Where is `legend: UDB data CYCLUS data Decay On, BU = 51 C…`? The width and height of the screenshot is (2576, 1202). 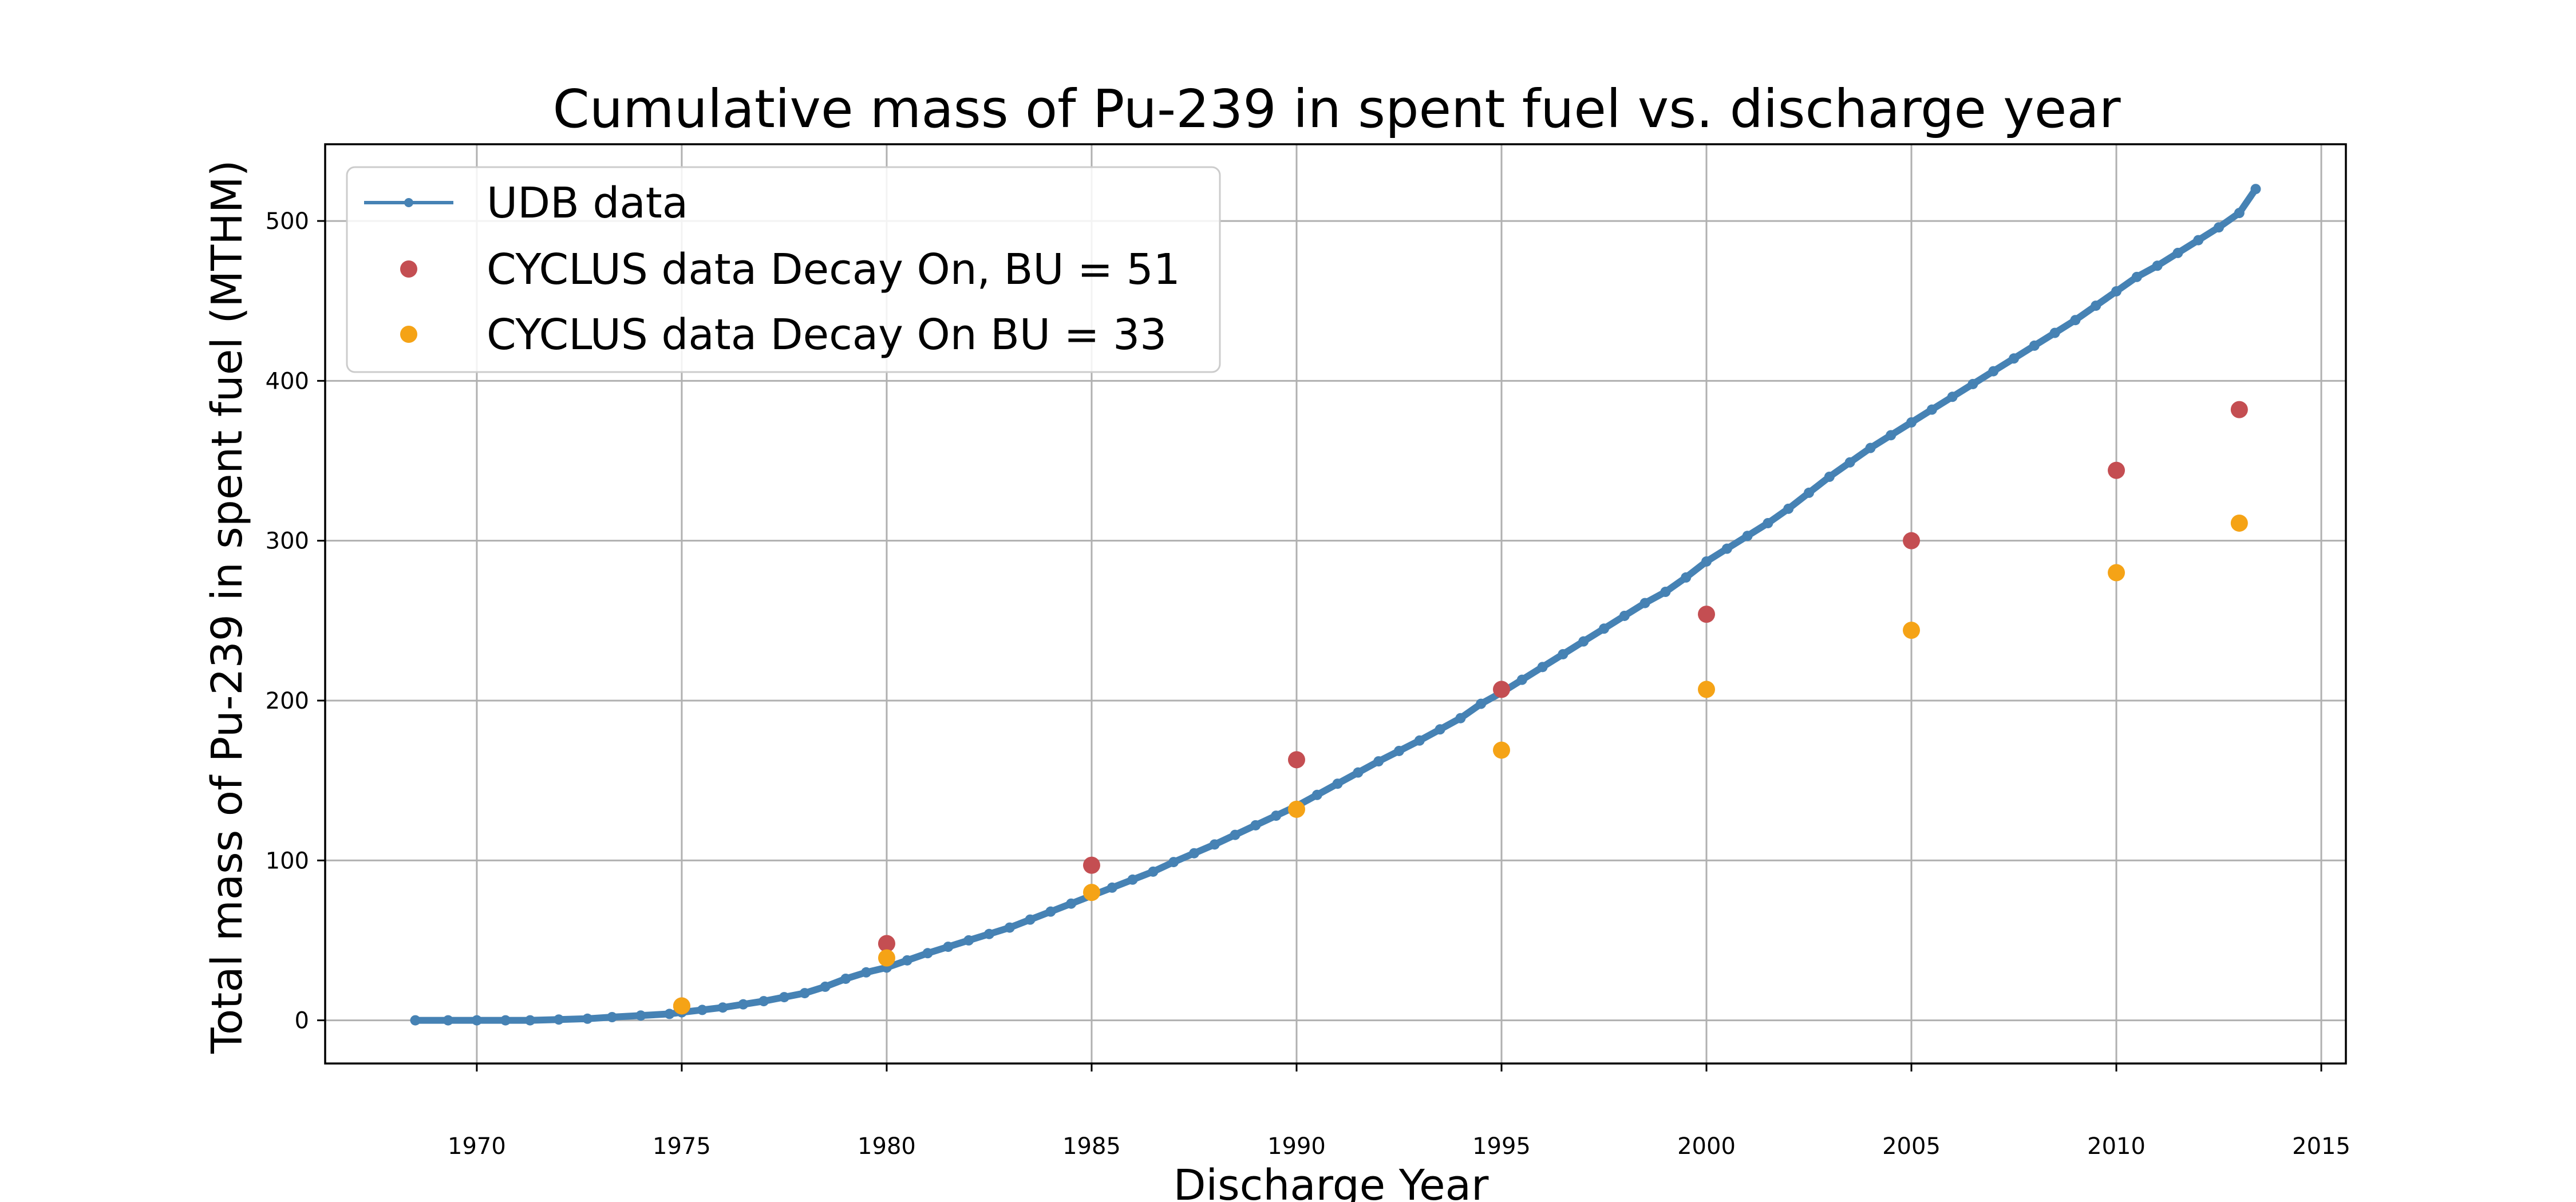
legend: UDB data CYCLUS data Decay On, BU = 51 C… is located at coordinates (783, 270).